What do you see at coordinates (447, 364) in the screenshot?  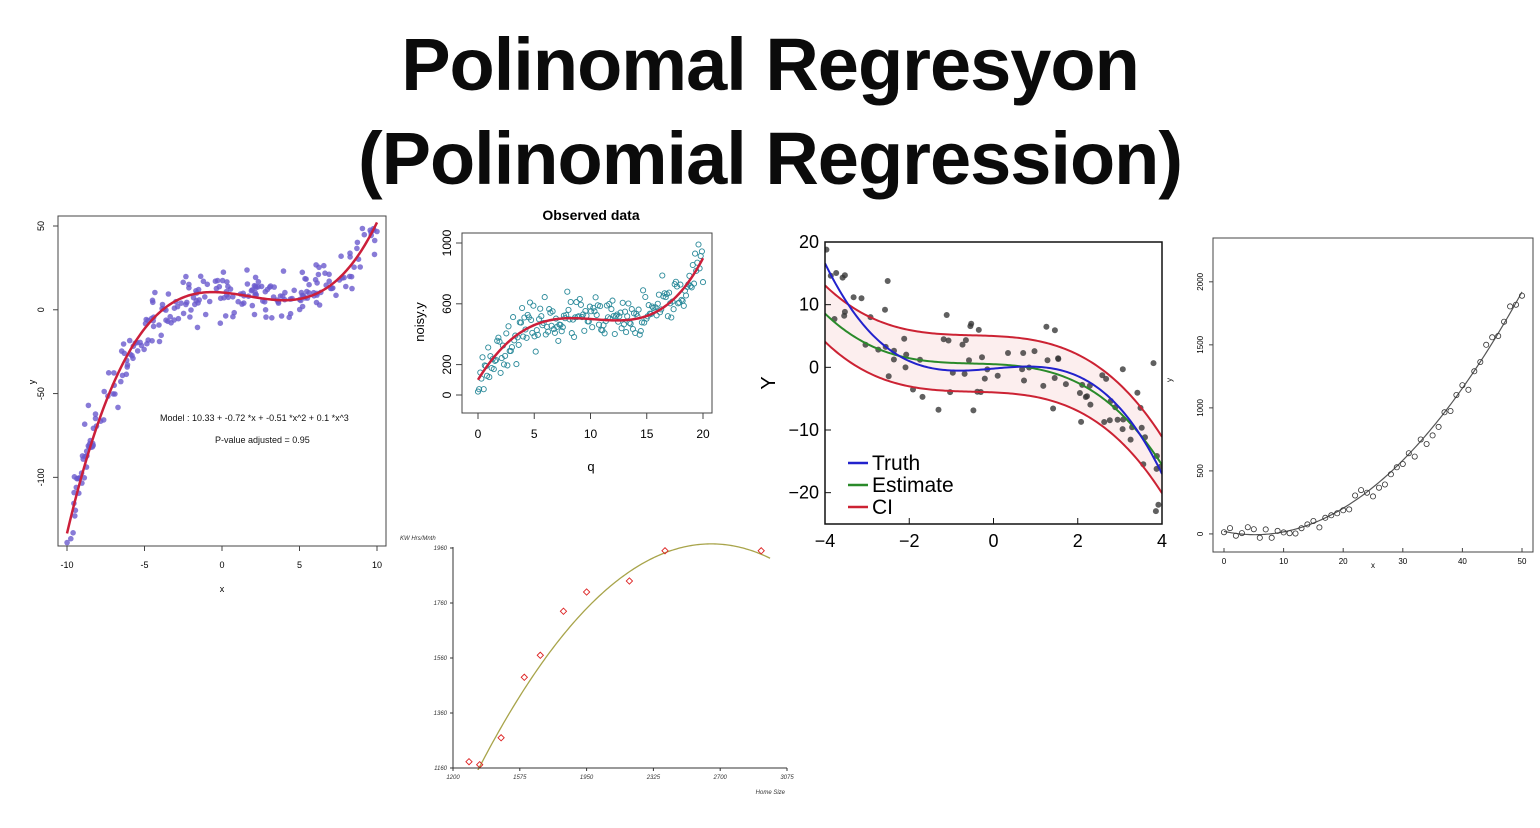 I see `y-tick-label: 200` at bounding box center [447, 364].